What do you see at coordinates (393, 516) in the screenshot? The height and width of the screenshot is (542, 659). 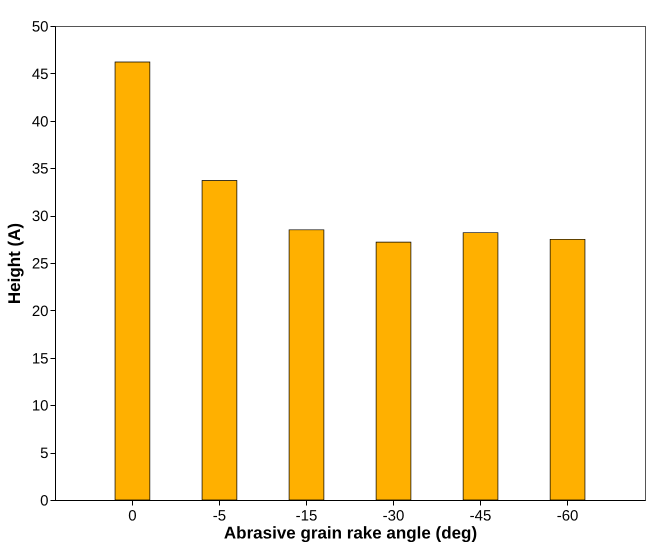 I see `x-tick-label: -30` at bounding box center [393, 516].